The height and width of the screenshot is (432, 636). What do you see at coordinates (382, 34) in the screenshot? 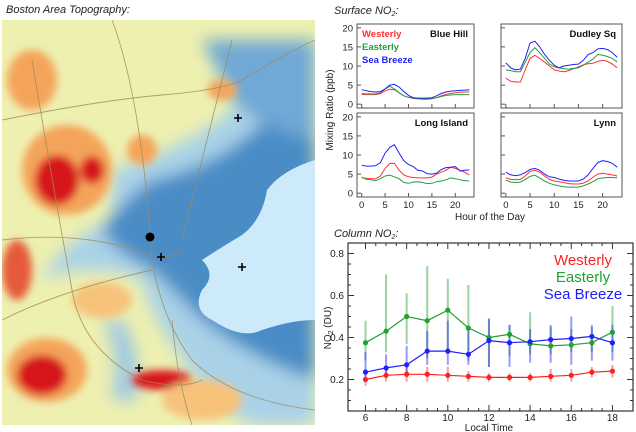
I see `legend-entry-westerly: Westerly` at bounding box center [382, 34].